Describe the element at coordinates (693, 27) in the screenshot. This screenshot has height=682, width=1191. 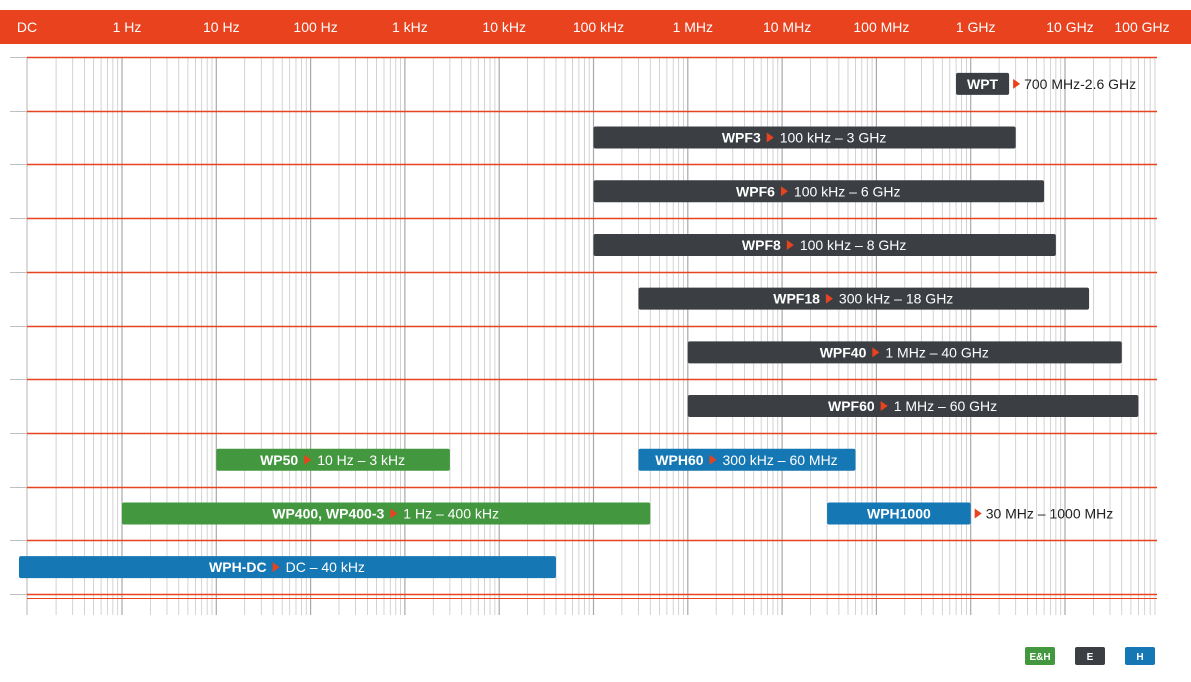
I see `x-tick-label: 1 MHz` at that location.